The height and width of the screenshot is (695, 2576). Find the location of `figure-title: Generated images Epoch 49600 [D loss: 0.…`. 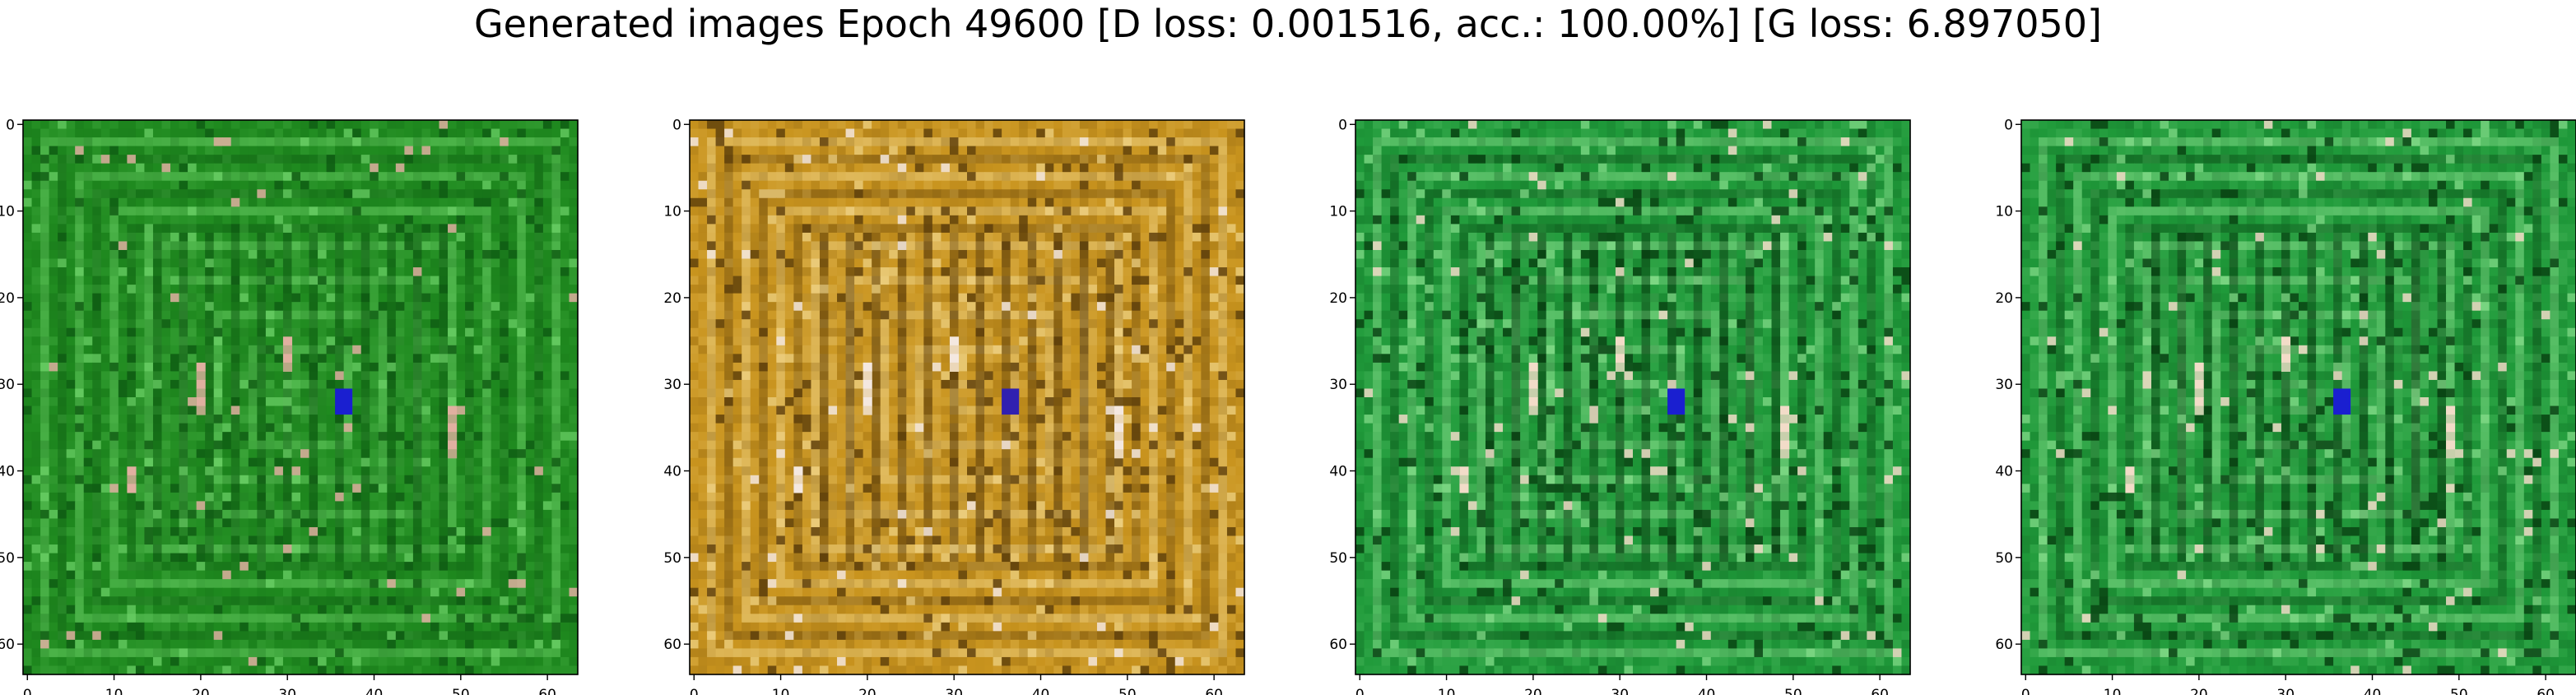

figure-title: Generated images Epoch 49600 [D loss: 0.… is located at coordinates (1288, 24).